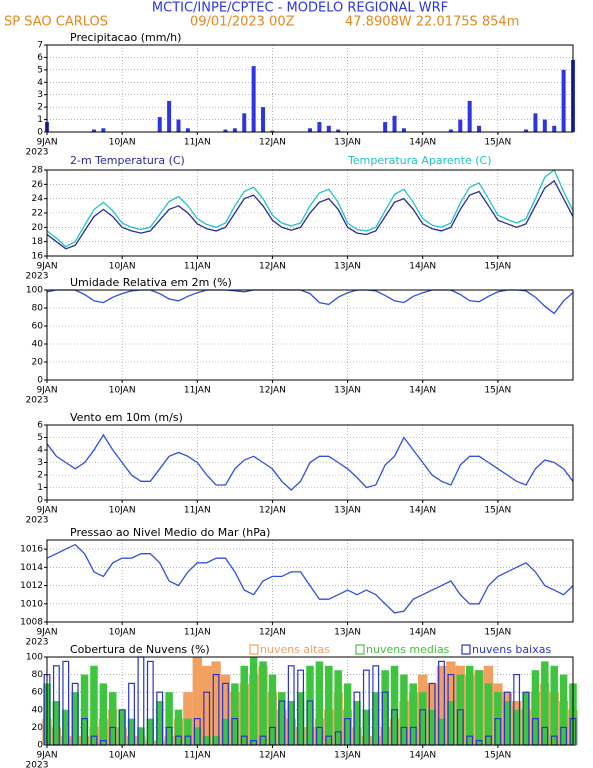 Image resolution: width=593 pixels, height=768 pixels. I want to click on y-tick-label: 100, so click(34, 291).